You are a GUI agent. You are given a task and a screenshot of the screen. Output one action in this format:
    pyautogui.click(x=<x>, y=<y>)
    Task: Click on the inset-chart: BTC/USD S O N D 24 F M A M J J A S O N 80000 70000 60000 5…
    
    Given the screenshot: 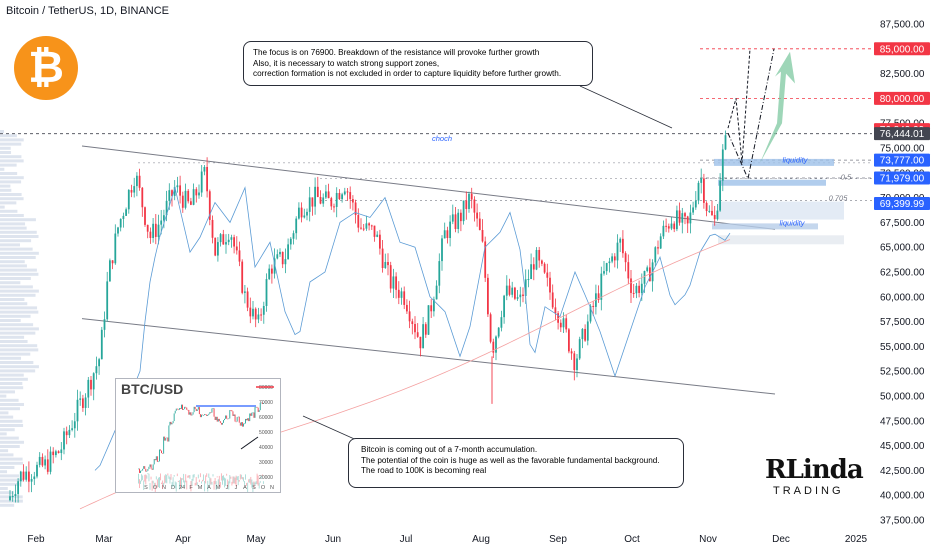 What is the action you would take?
    pyautogui.click(x=198, y=435)
    